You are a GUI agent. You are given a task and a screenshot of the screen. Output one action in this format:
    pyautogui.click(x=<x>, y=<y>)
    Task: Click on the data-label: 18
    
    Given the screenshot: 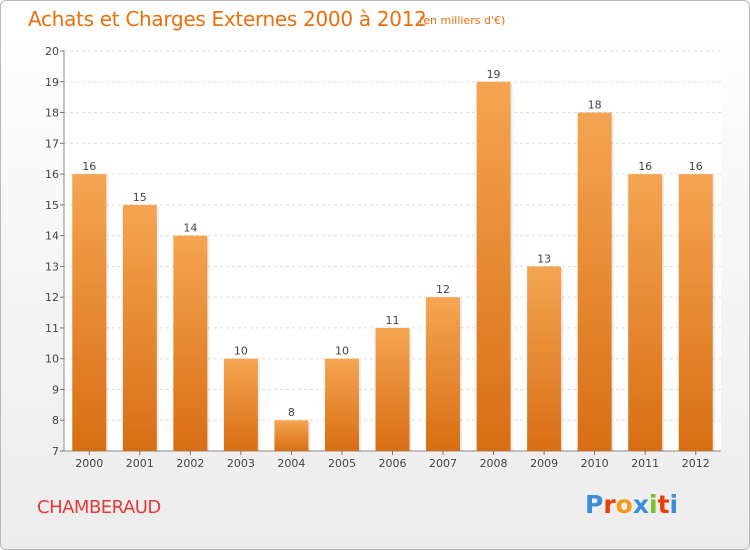 What is the action you would take?
    pyautogui.click(x=595, y=105)
    